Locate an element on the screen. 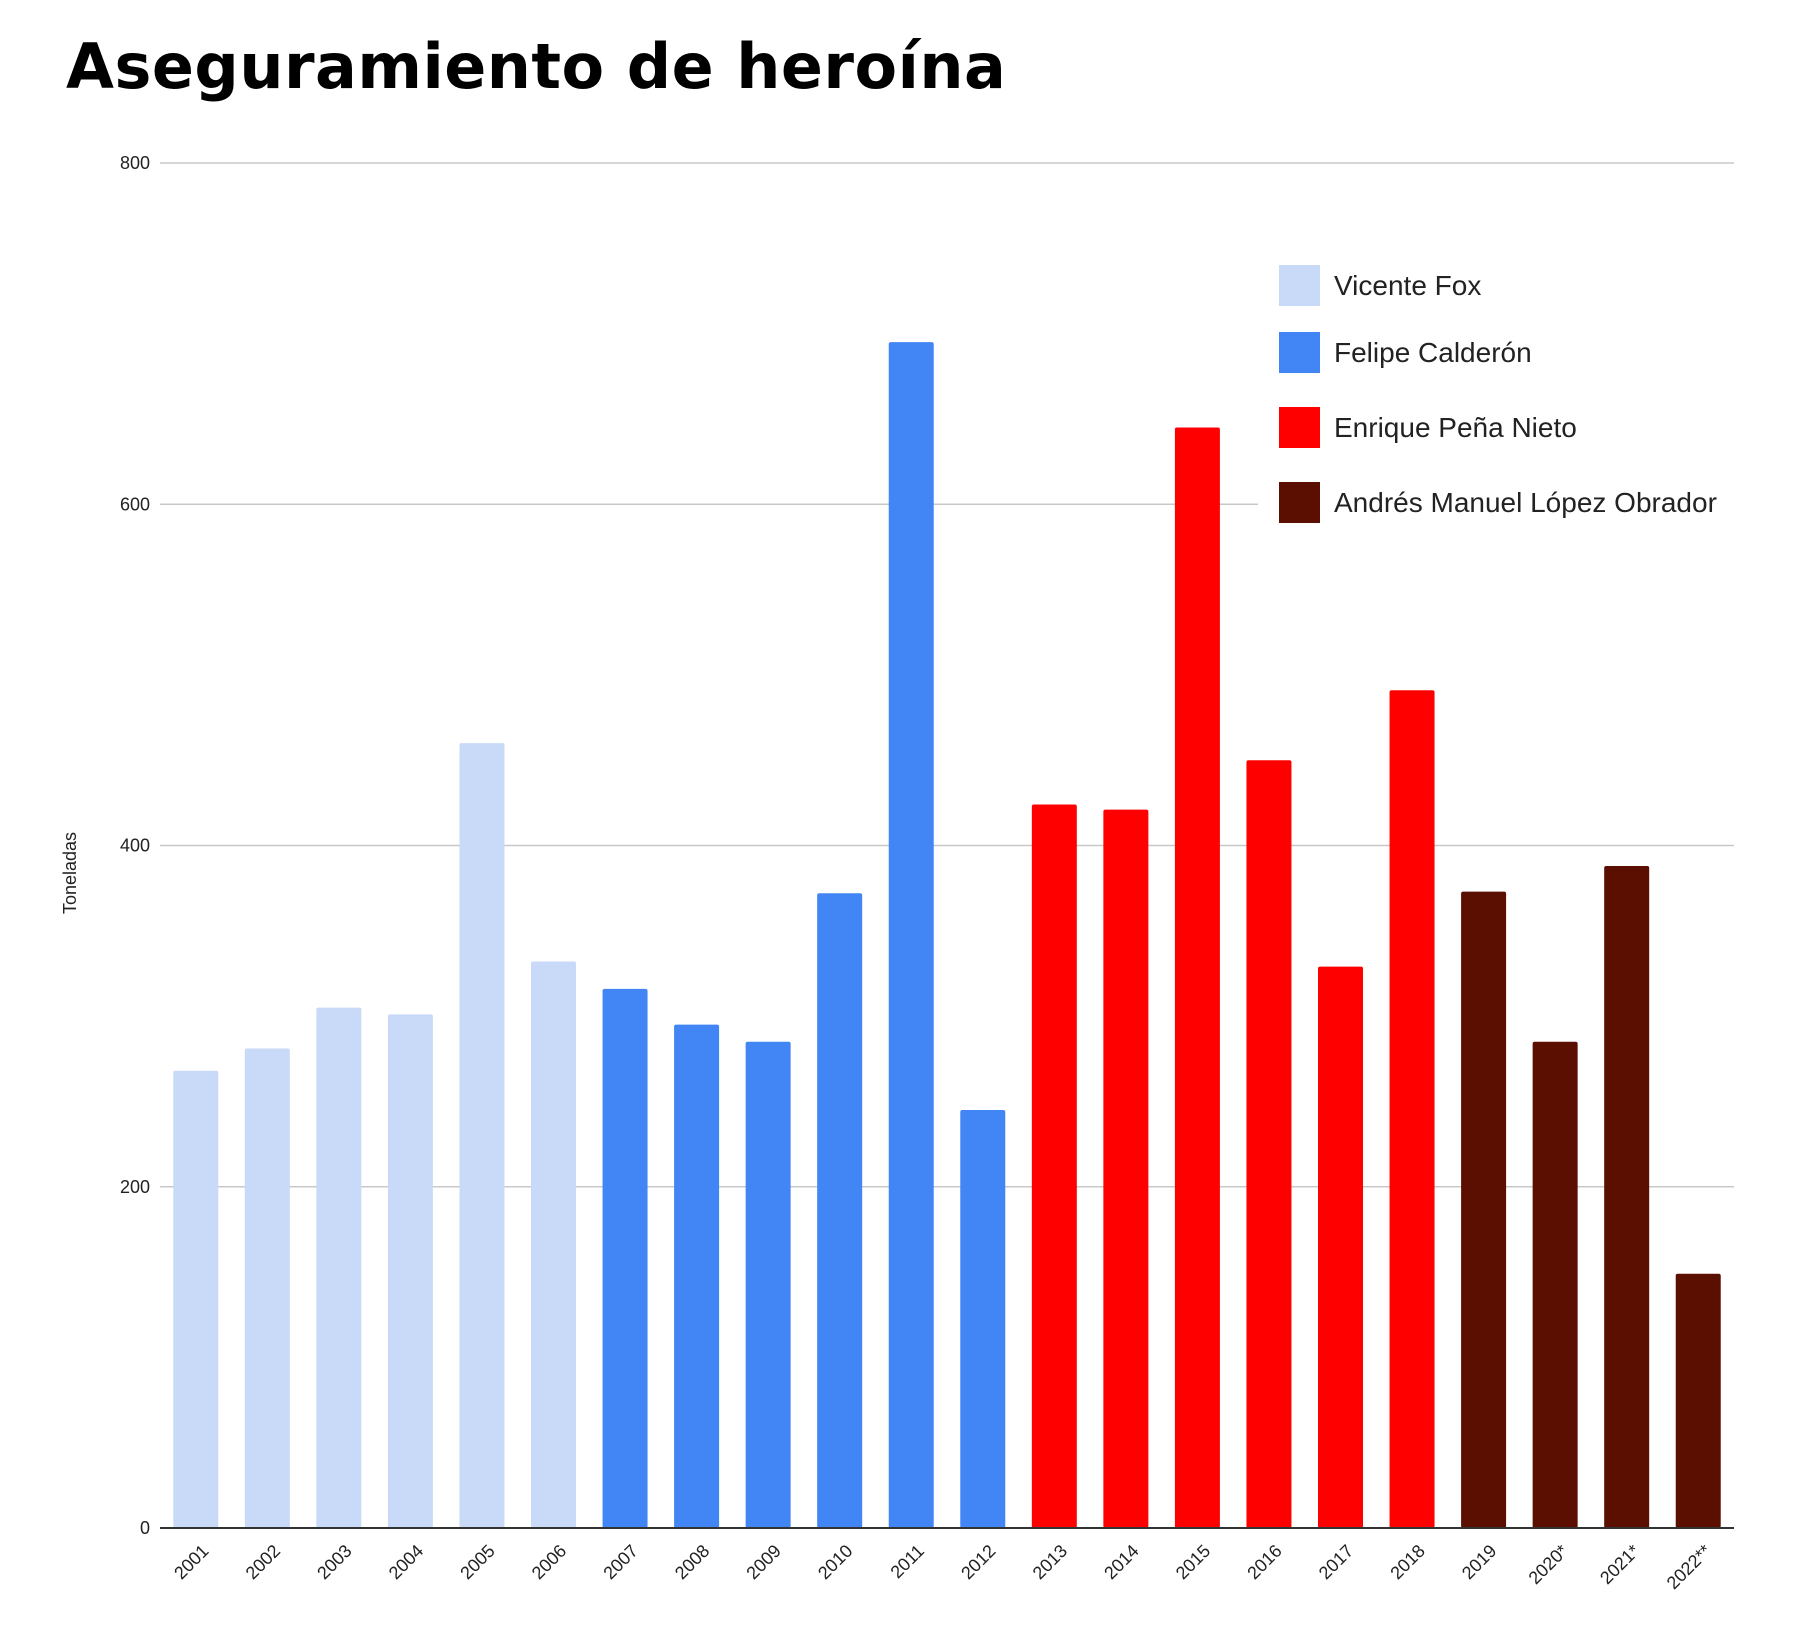 This screenshot has width=1820, height=1628. bar-2017 is located at coordinates (1340, 1247).